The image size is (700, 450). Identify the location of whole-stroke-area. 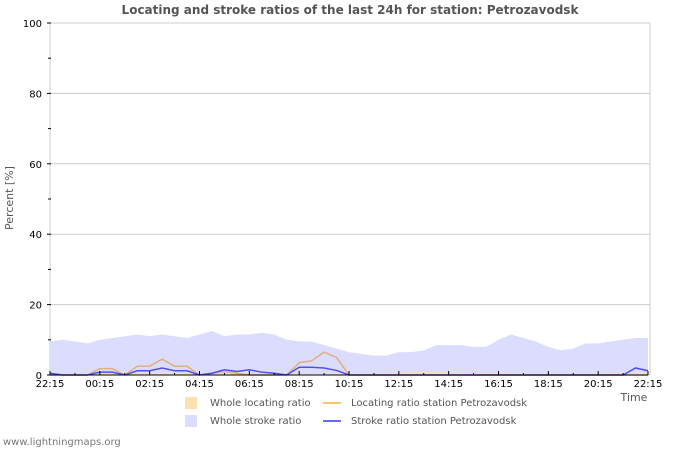
(349, 353).